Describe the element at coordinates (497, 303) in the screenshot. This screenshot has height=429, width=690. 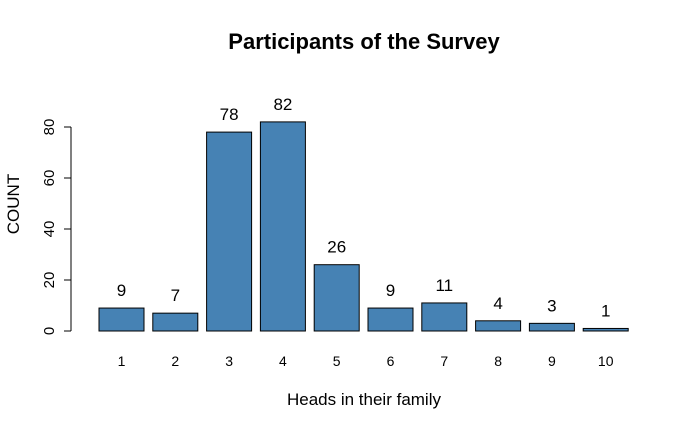
I see `value-label: 4` at that location.